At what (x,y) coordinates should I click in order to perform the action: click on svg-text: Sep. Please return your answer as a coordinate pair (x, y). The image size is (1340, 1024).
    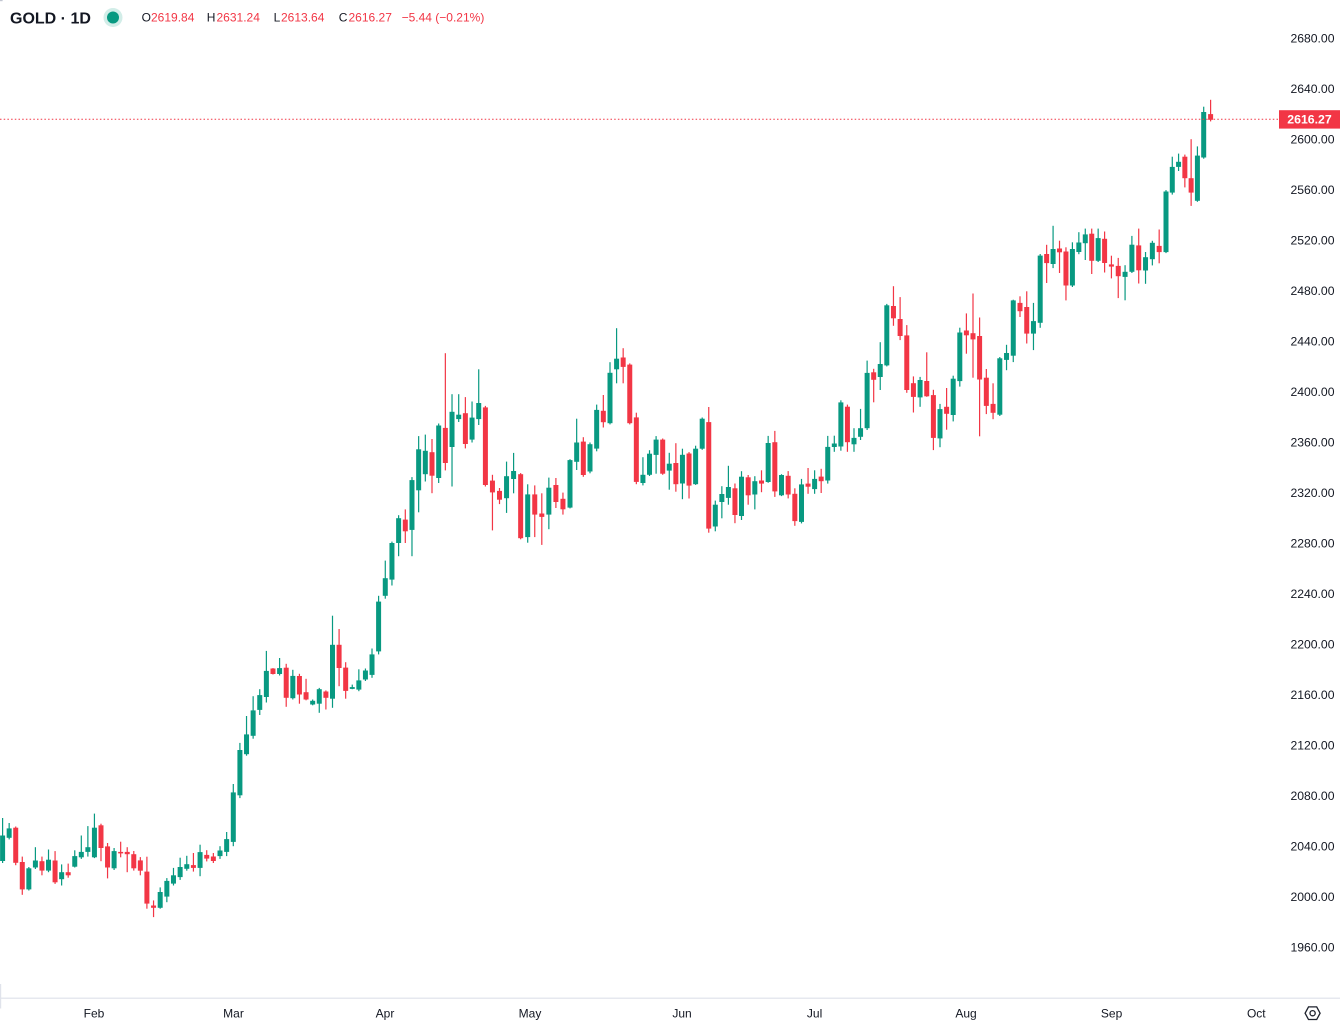
    Looking at the image, I should click on (1112, 1014).